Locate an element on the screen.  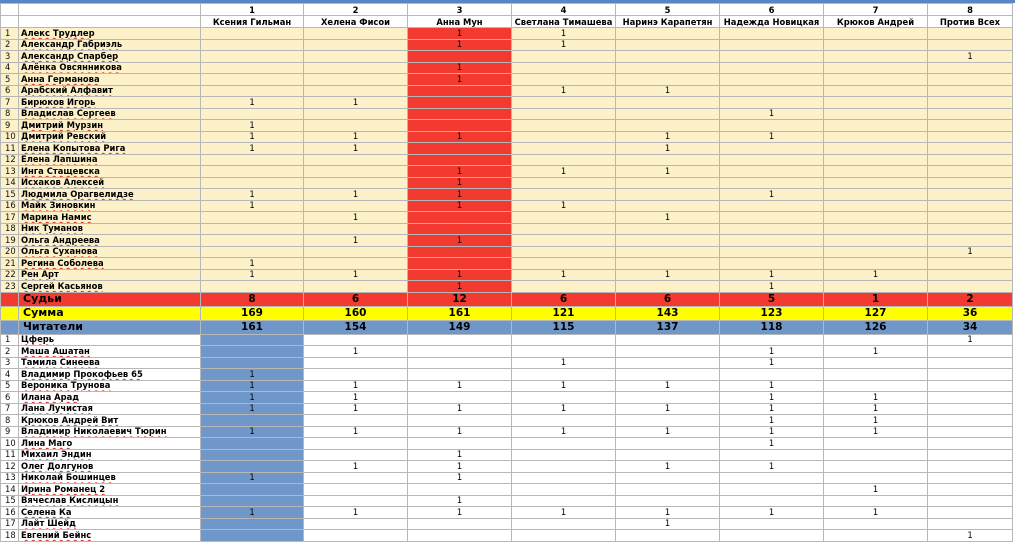
row-number-cell: 23 is located at coordinates (9, 286).